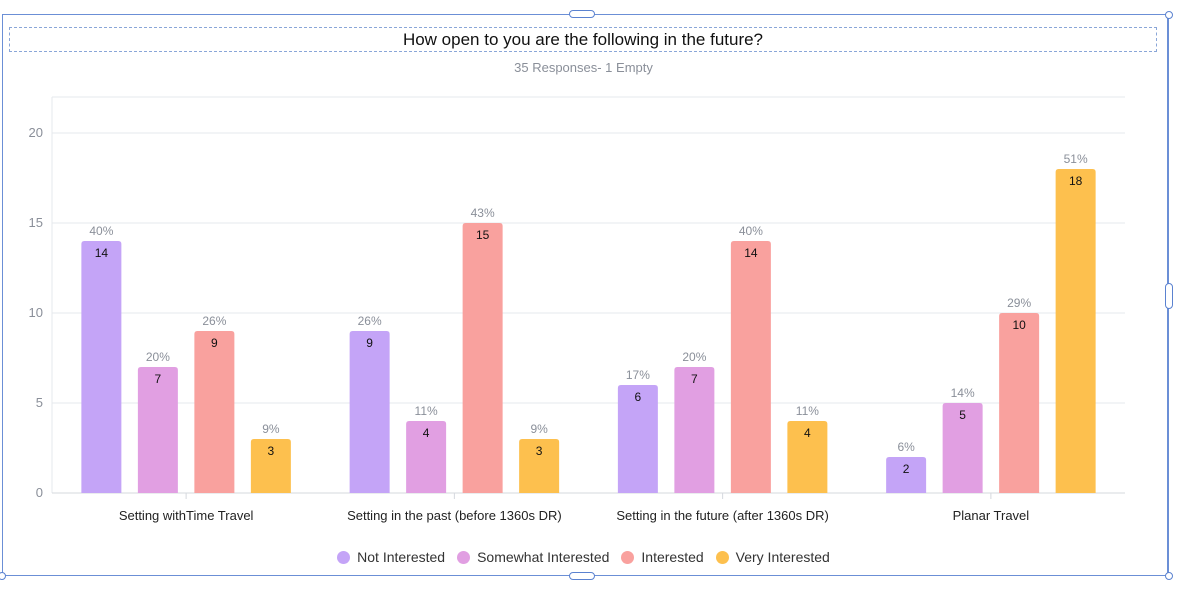 Image resolution: width=1179 pixels, height=591 pixels. I want to click on bar-value-label: 15, so click(483, 235).